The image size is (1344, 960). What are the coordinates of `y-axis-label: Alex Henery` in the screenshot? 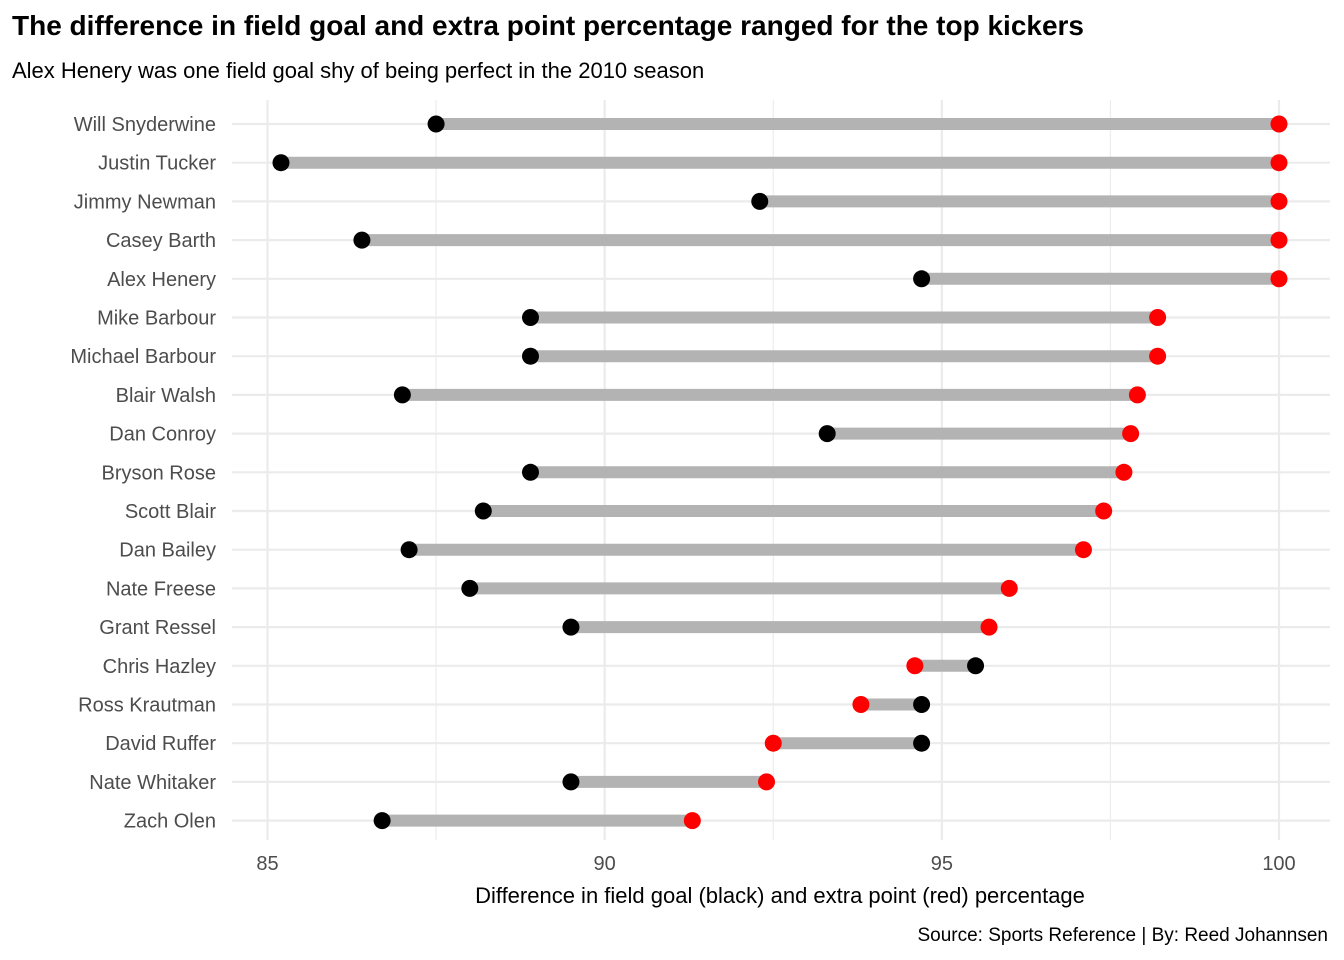 It's located at (161, 280).